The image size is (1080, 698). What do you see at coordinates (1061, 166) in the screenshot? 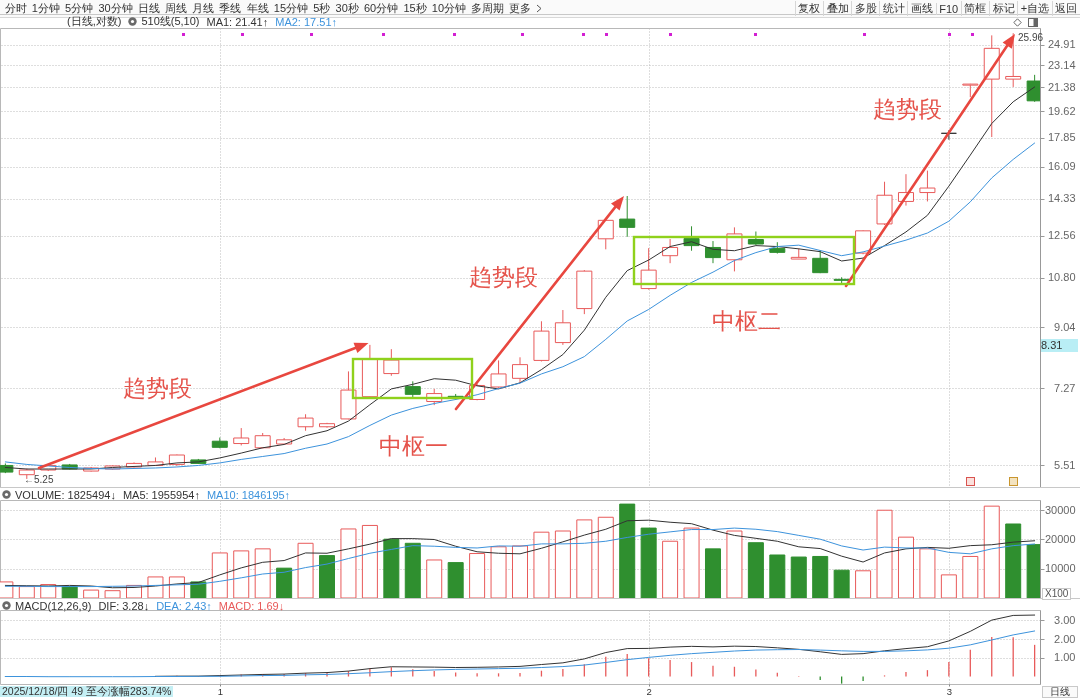
I see `y-tick-label: 16.09` at bounding box center [1061, 166].